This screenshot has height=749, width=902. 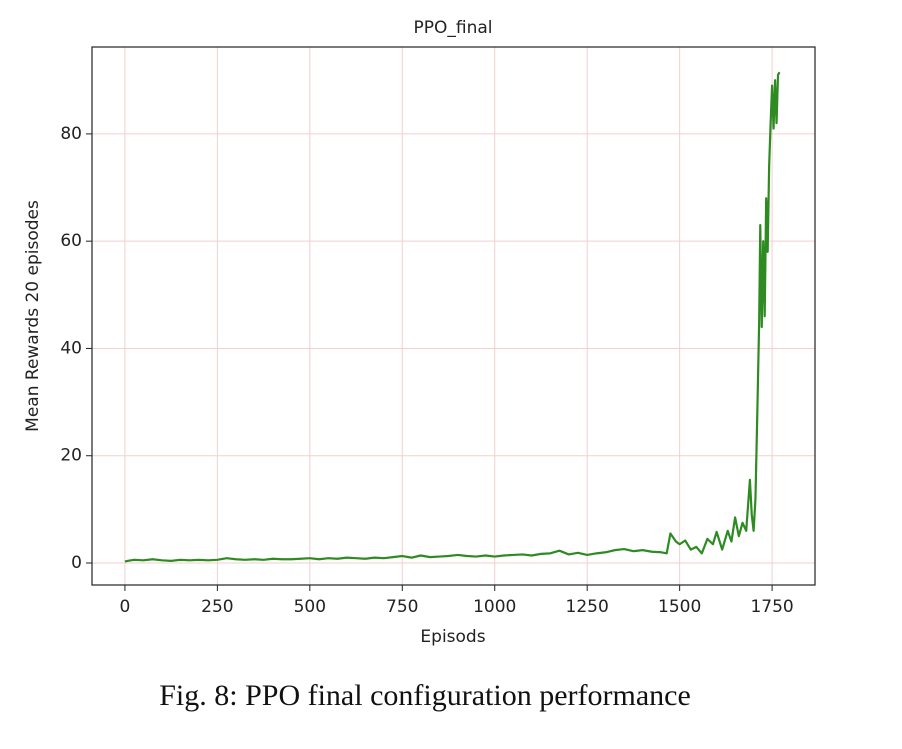 I want to click on x-tick-label: 1500, so click(x=679, y=607).